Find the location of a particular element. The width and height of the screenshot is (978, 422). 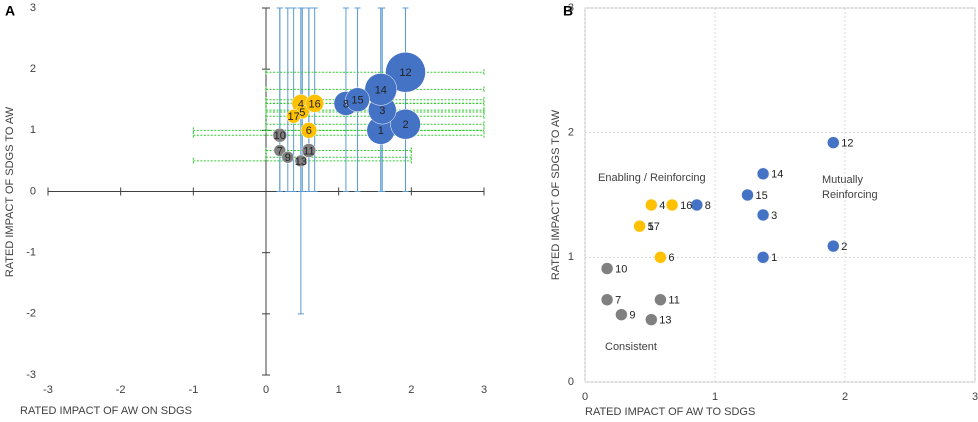

x-tick-label: -3 is located at coordinates (48, 390).